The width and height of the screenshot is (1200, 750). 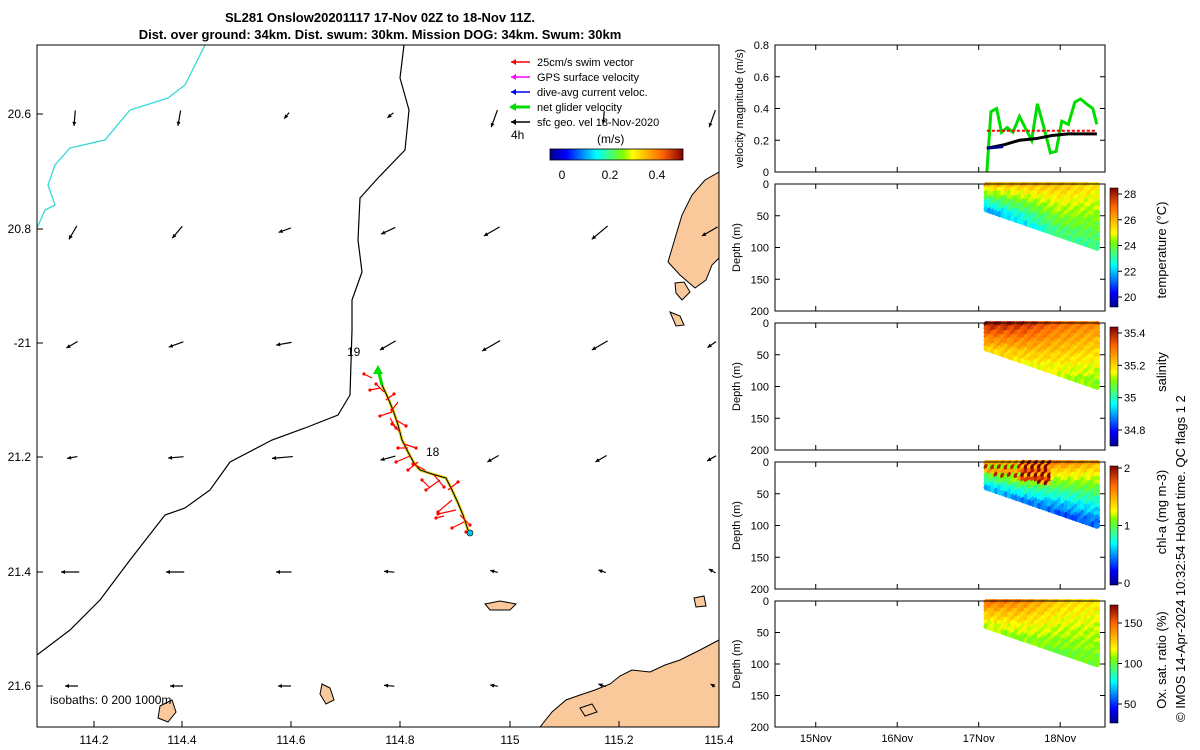 I want to click on map-cbar-label: (m/s), so click(x=610, y=139).